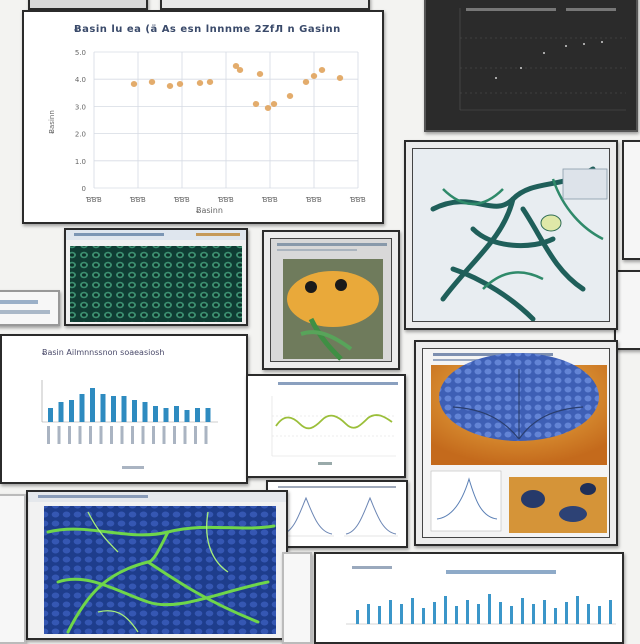 The width and height of the screenshot is (640, 644). I want to click on dark-chart-plot, so click(531, 65).